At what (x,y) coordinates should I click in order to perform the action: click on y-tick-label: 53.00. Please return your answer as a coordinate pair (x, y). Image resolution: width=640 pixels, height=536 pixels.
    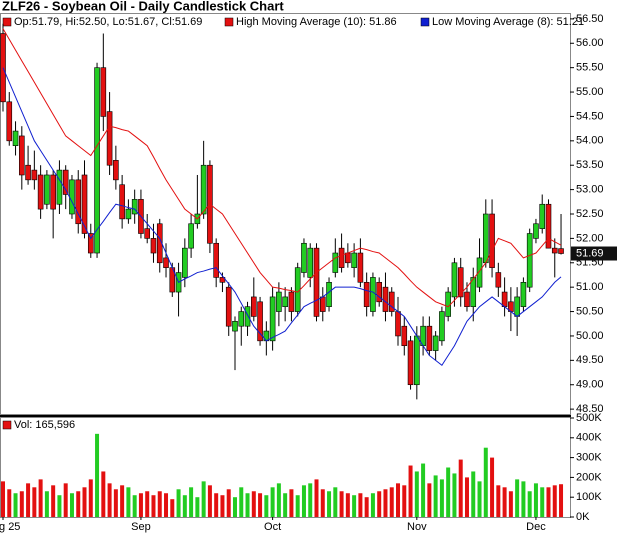
    Looking at the image, I should click on (590, 190).